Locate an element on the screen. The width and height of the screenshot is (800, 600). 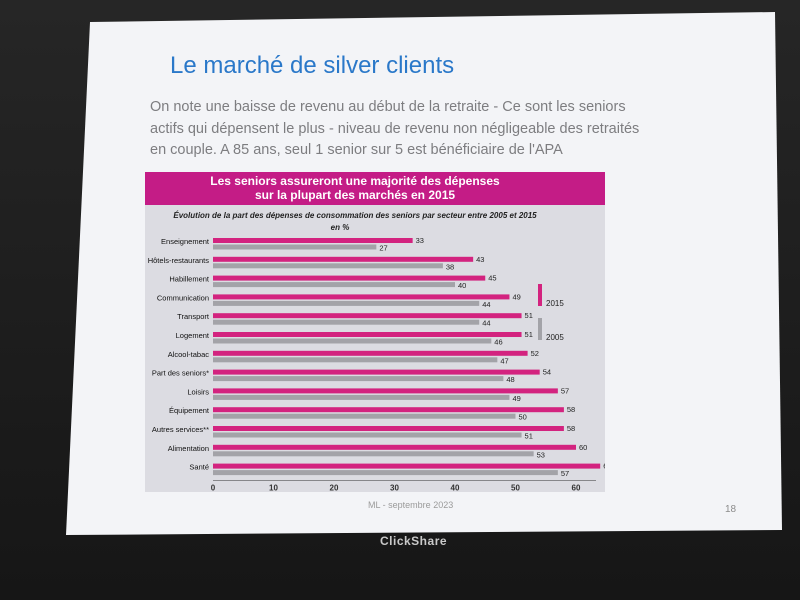
data-label-2015: 54 is located at coordinates (547, 372).